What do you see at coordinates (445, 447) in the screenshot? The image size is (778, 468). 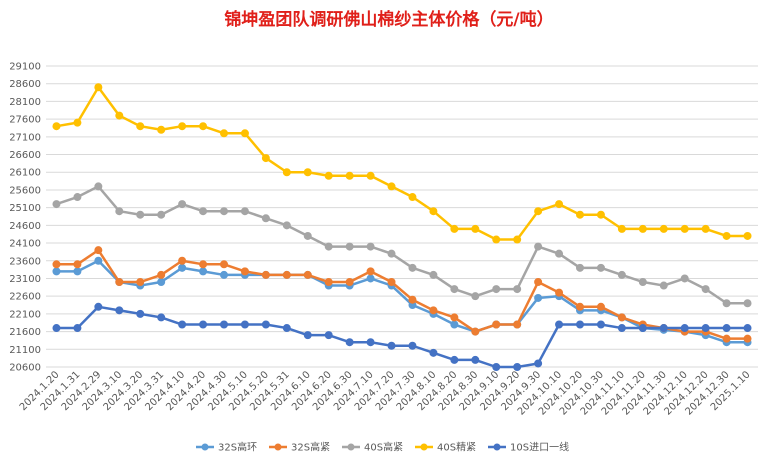 I see `legend-item: 40S精紧` at bounding box center [445, 447].